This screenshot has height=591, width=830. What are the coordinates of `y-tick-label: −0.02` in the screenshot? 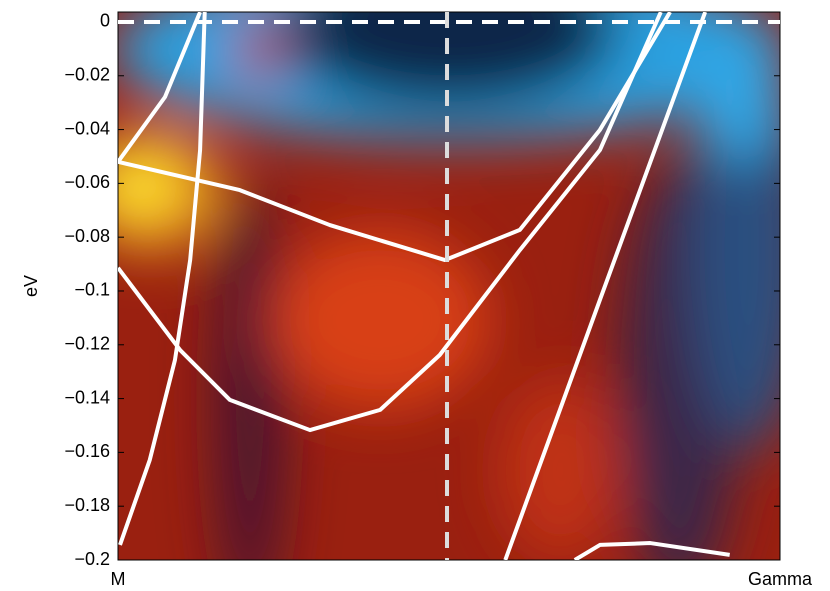 It's located at (87, 75).